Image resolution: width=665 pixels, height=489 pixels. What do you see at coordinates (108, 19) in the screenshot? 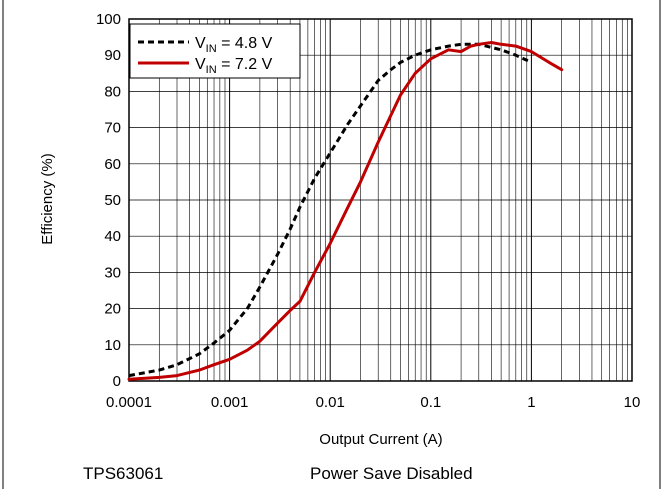
I see `y-tick-label: 100` at bounding box center [108, 19].